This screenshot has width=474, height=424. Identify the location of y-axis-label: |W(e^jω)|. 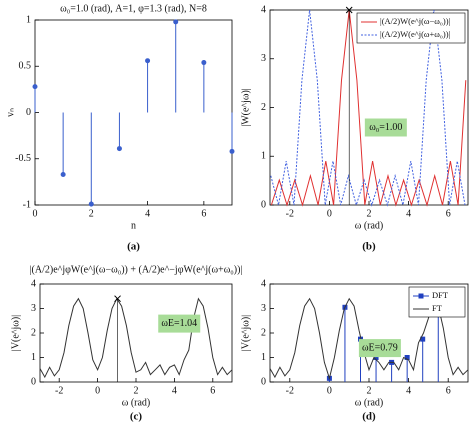
(245, 107).